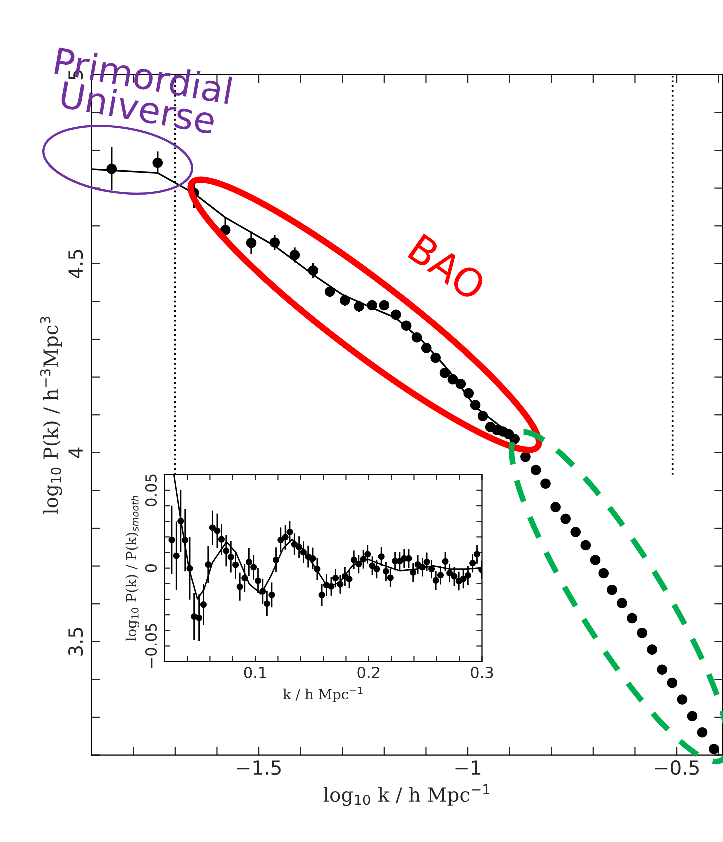  I want to click on x-tick-label: 0.1, so click(255, 672).